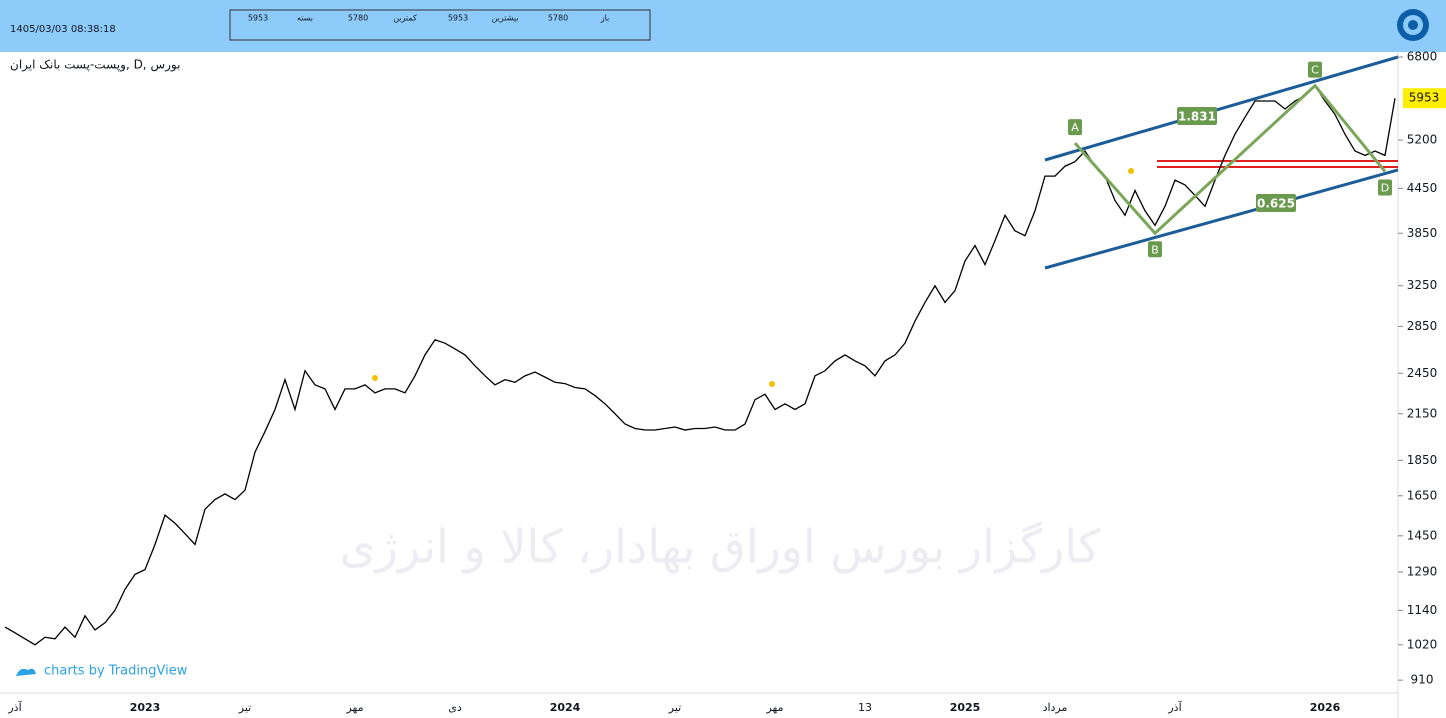 This screenshot has height=718, width=1446. I want to click on y-tick-label: 4450, so click(1422, 188).